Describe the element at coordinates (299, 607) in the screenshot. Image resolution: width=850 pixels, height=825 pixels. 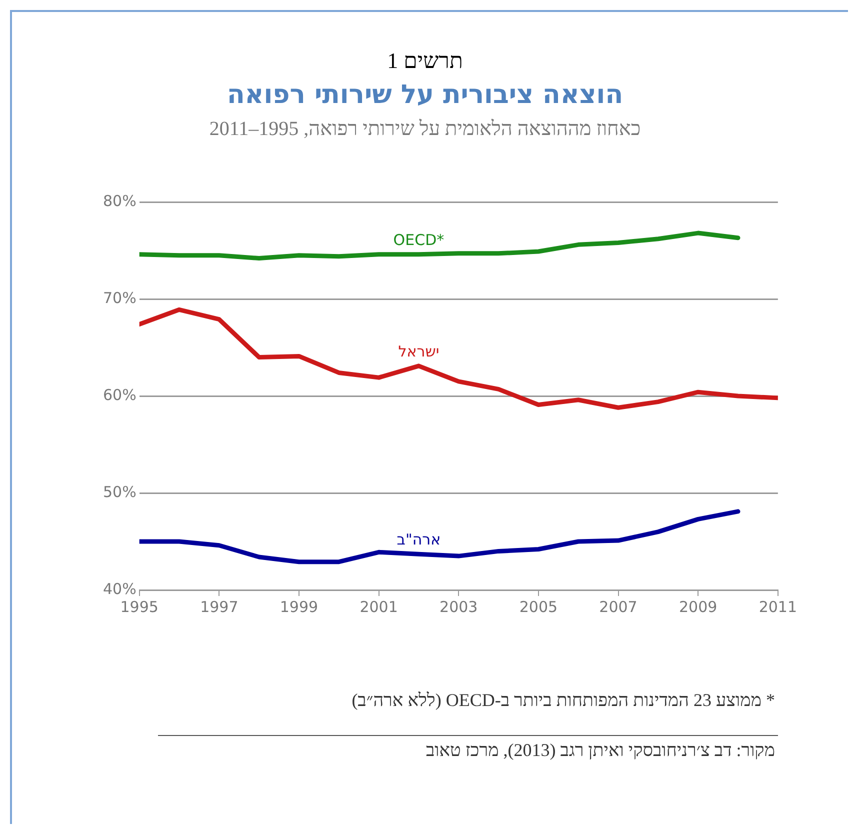
I see `x-tick-label: 1999` at that location.